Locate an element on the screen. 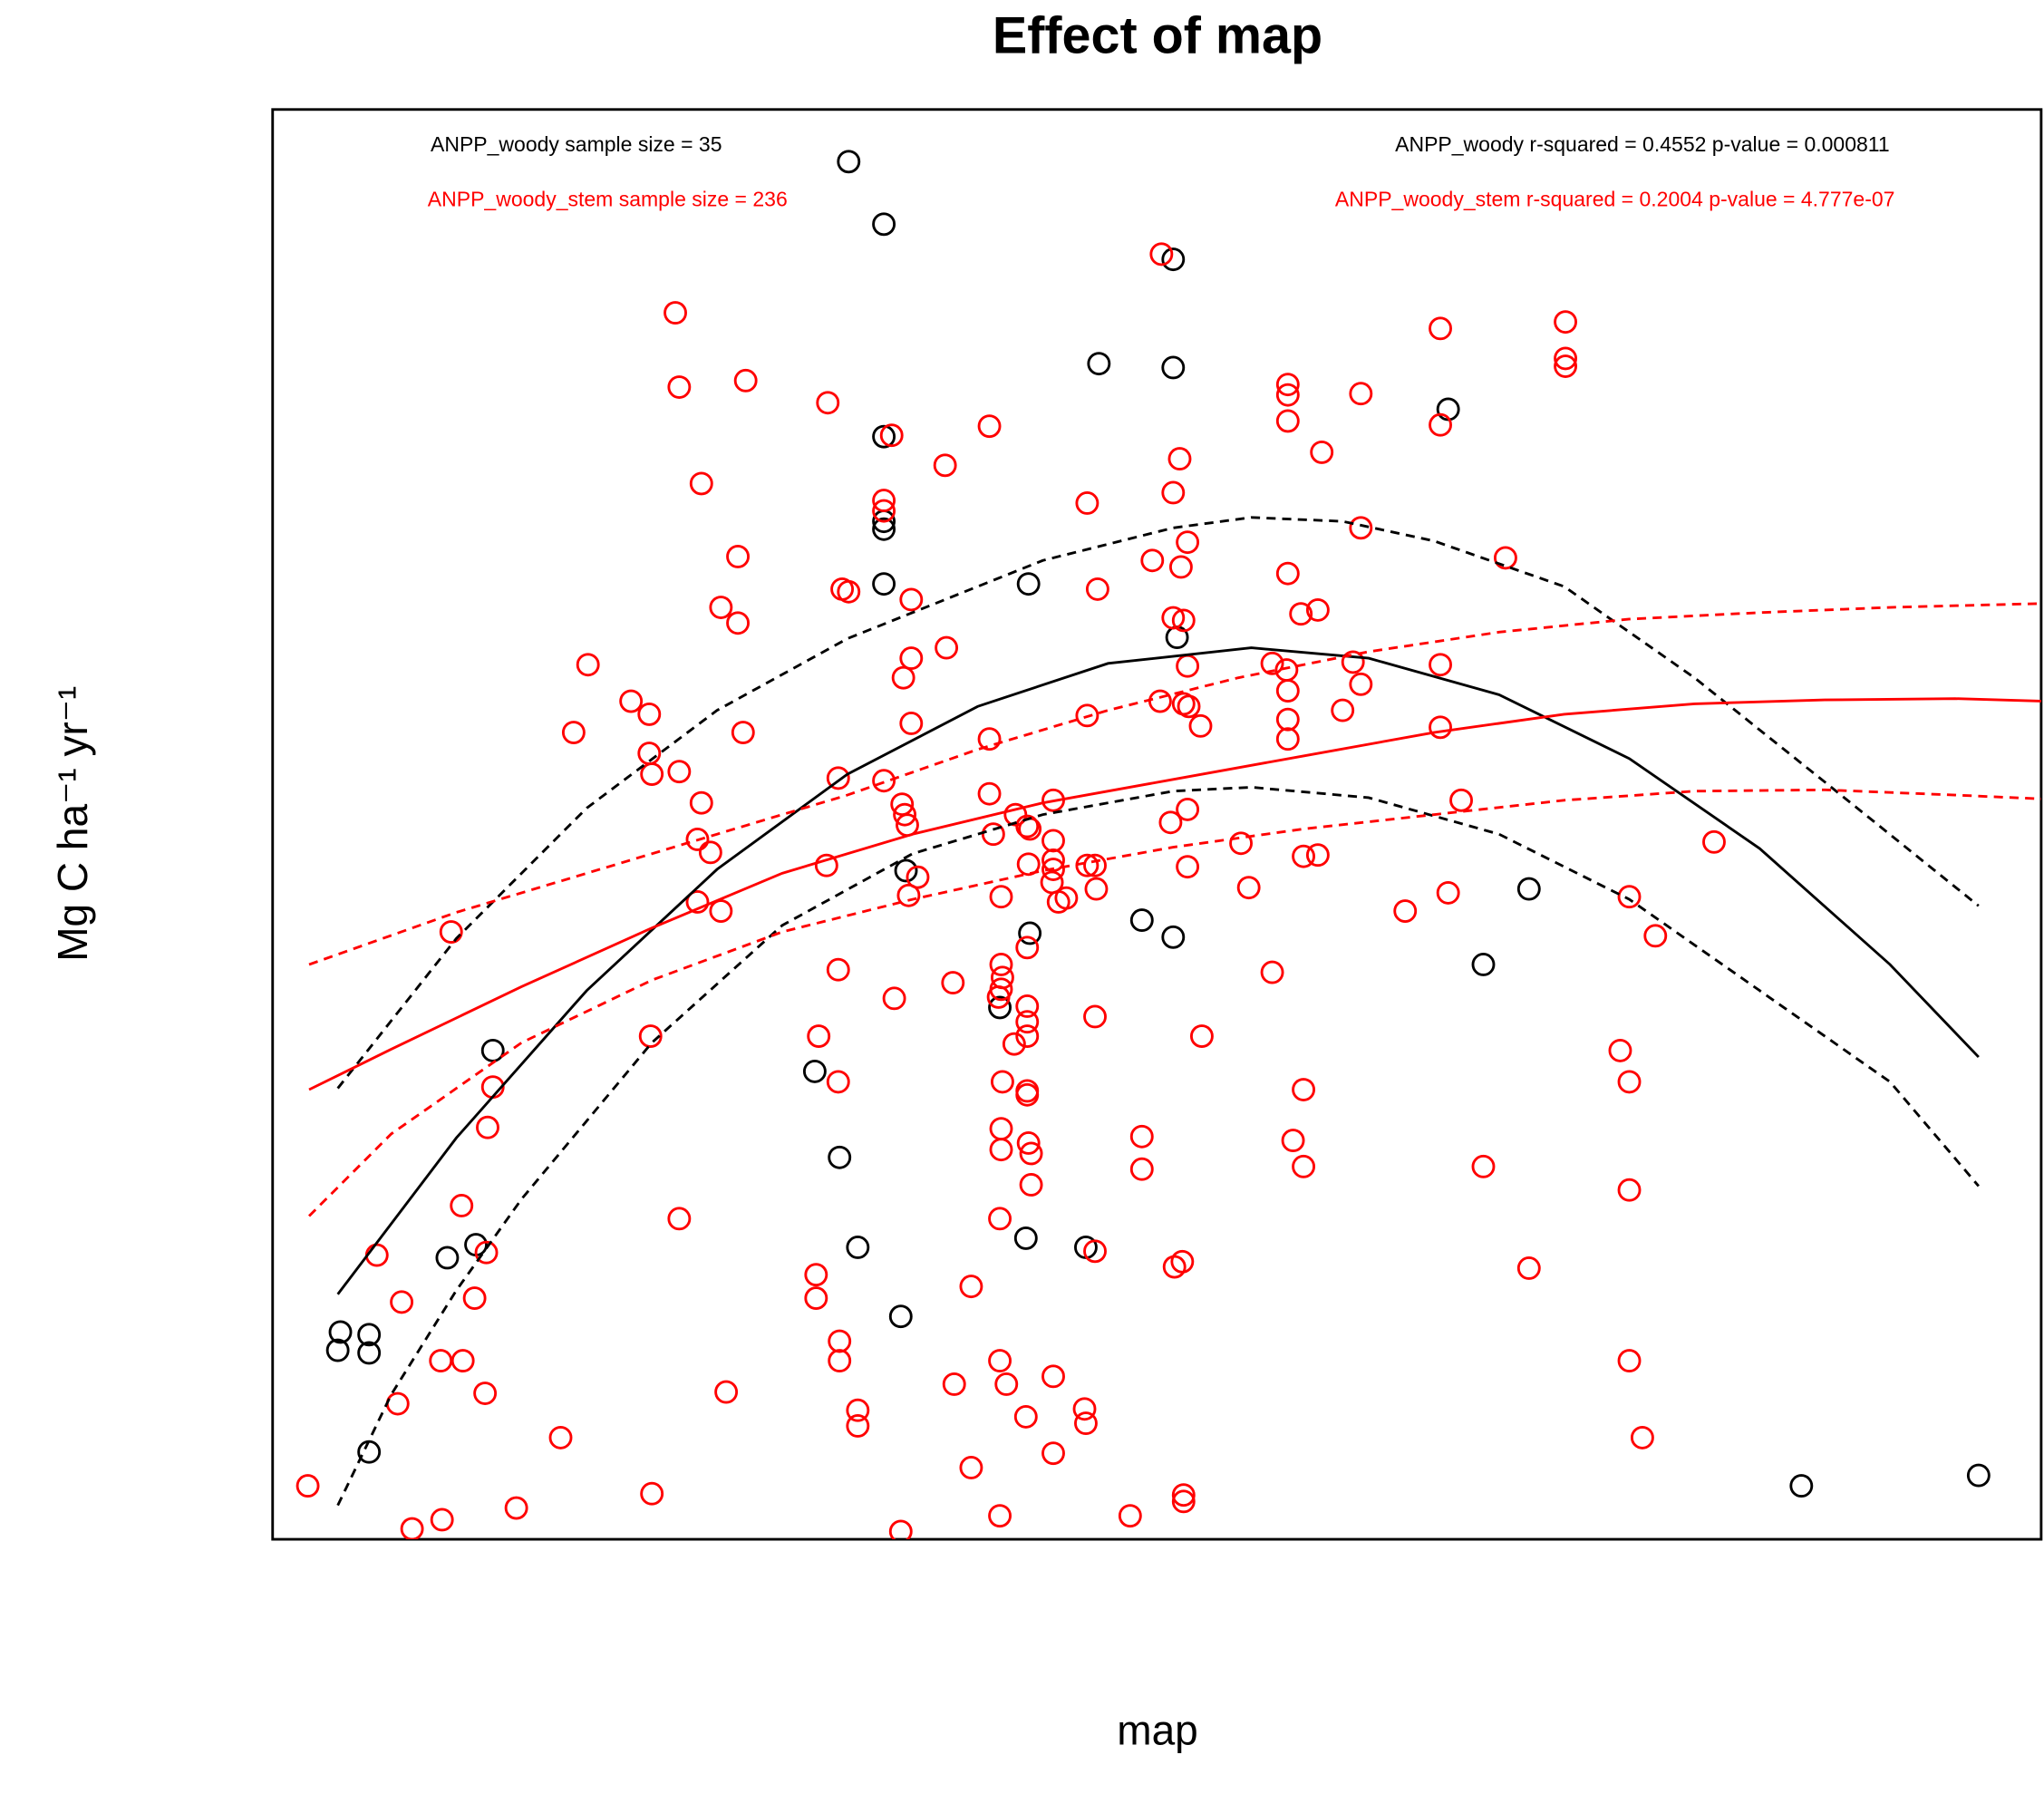 The width and height of the screenshot is (2044, 1813). annotation: ANPP_woody_stem sample size = 236 is located at coordinates (608, 199).